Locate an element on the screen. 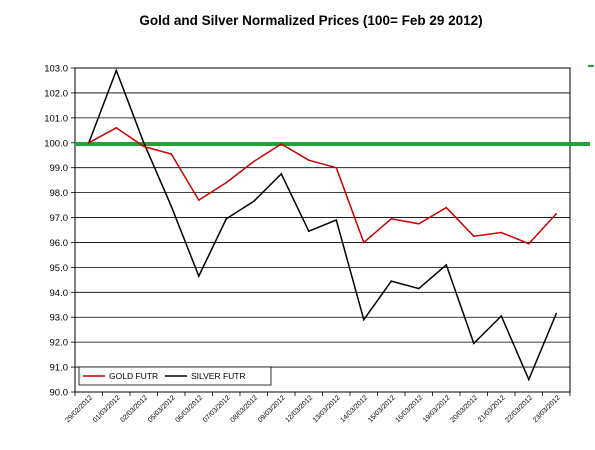 The height and width of the screenshot is (450, 595). y-tick-label: 95.0 is located at coordinates (59, 268).